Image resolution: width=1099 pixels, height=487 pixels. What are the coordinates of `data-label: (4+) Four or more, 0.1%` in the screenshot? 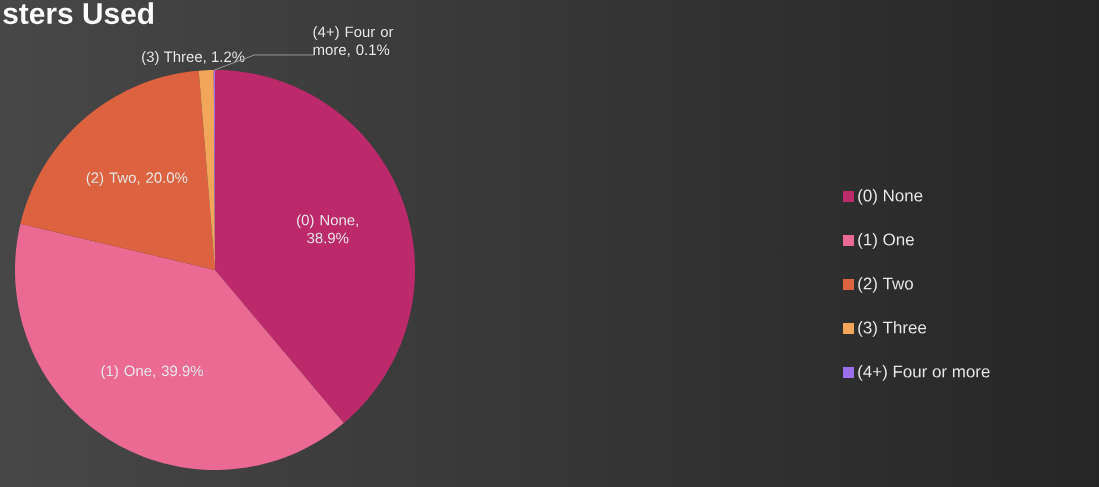 It's located at (353, 41).